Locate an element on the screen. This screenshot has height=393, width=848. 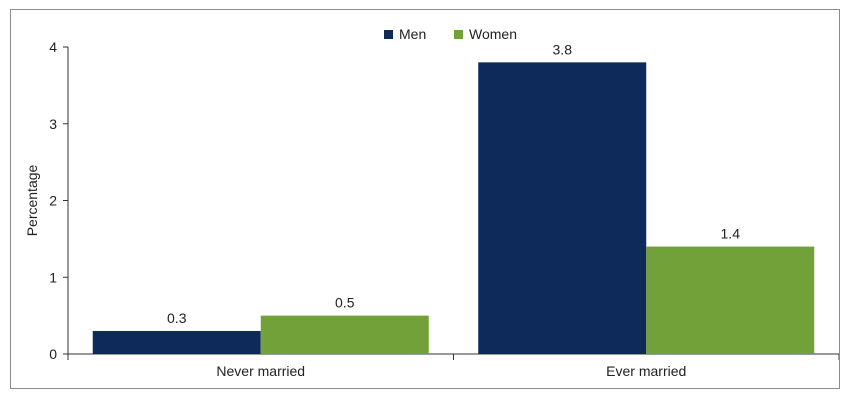
data-label: 0.3 is located at coordinates (177, 318).